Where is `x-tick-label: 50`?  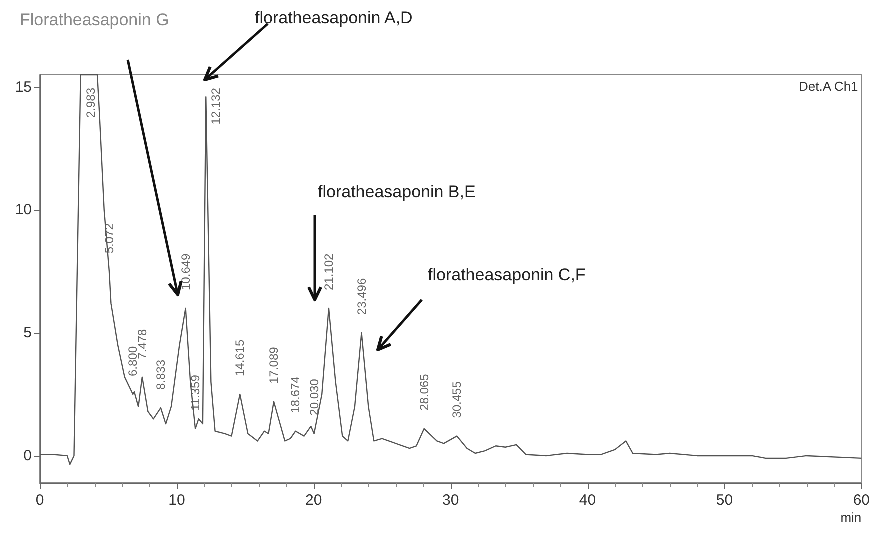
x-tick-label: 50 is located at coordinates (725, 500).